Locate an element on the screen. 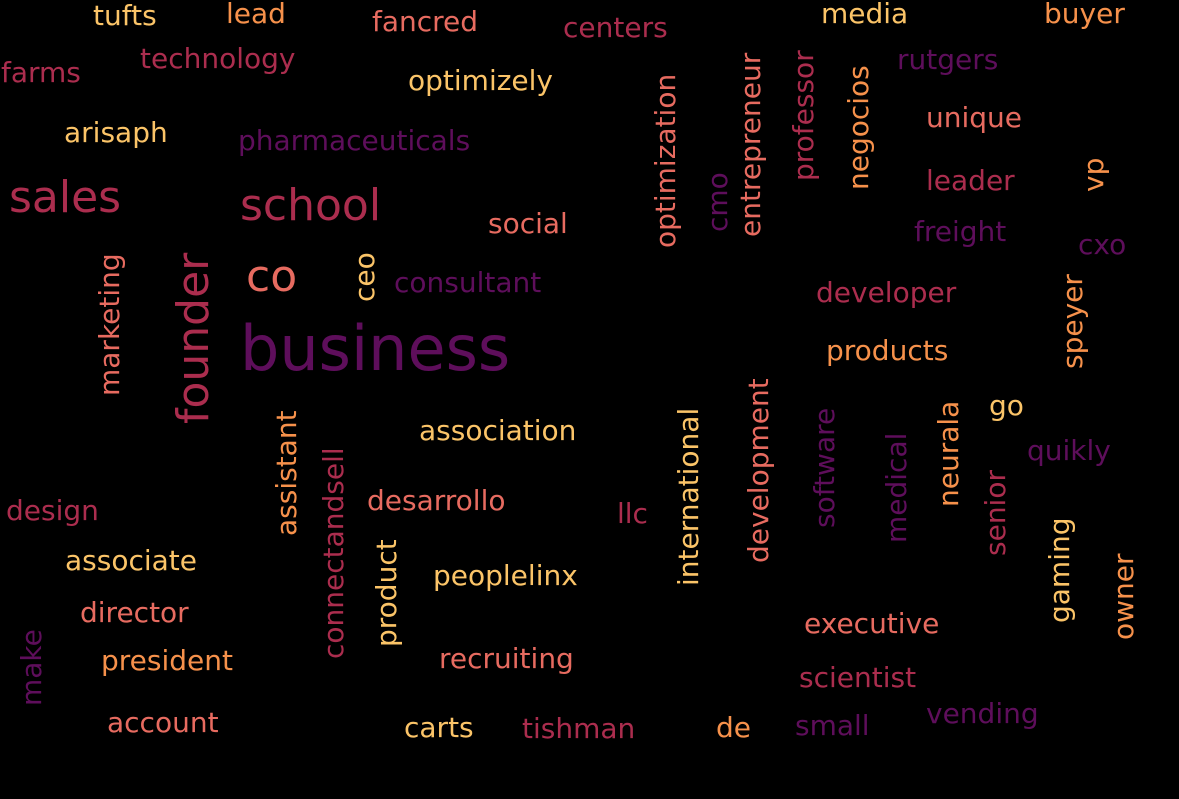  word-vending: vending is located at coordinates (982, 713).